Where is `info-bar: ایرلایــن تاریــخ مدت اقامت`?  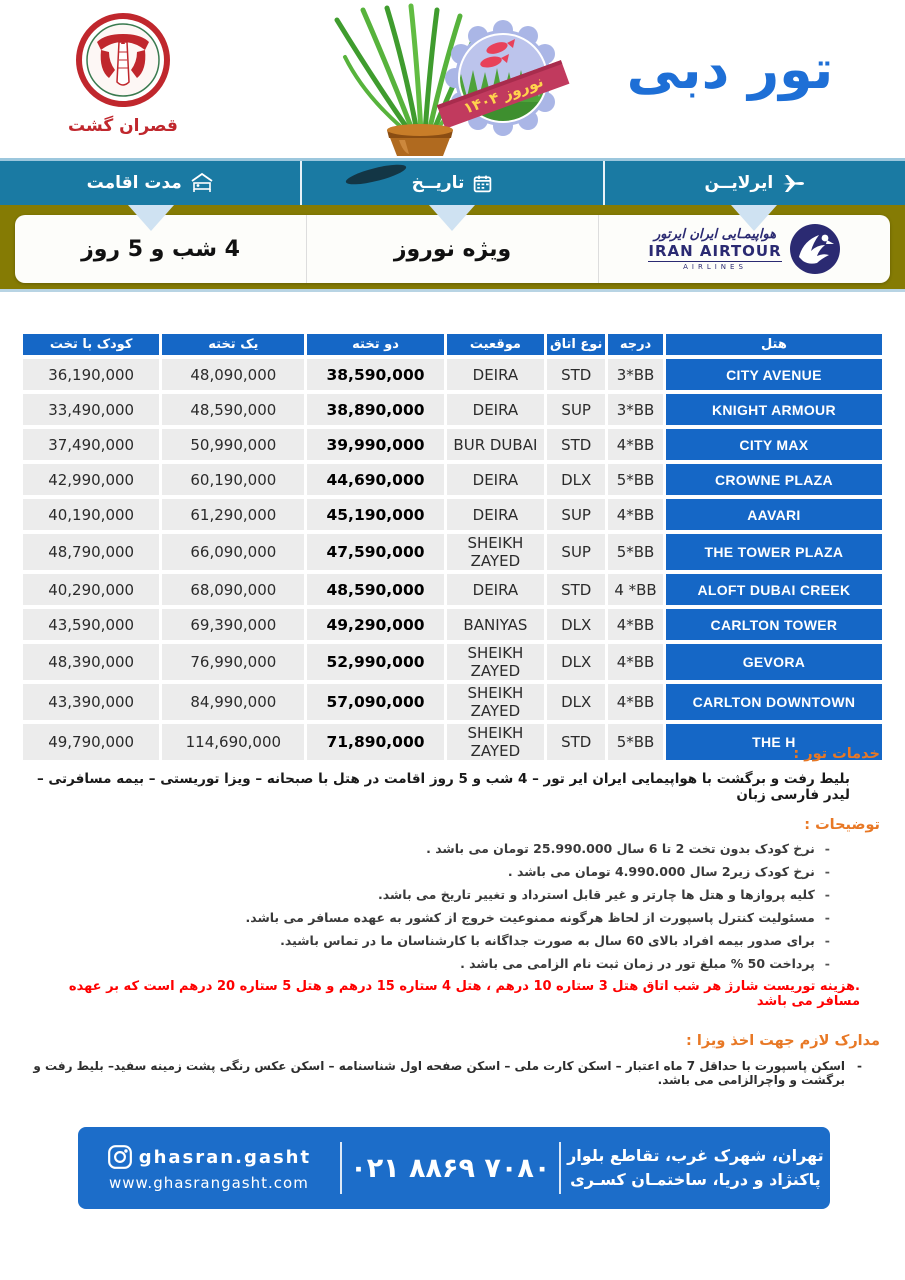
info-bar: ایرلایــن تاریــخ مدت اقامت is located at coordinates (452, 181).